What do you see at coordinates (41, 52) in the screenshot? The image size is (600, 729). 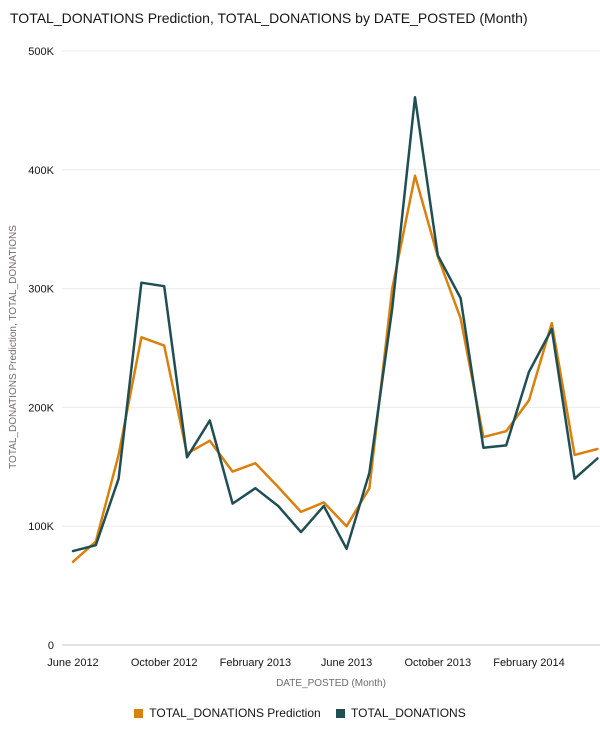 I see `y-tick-label: 500K` at bounding box center [41, 52].